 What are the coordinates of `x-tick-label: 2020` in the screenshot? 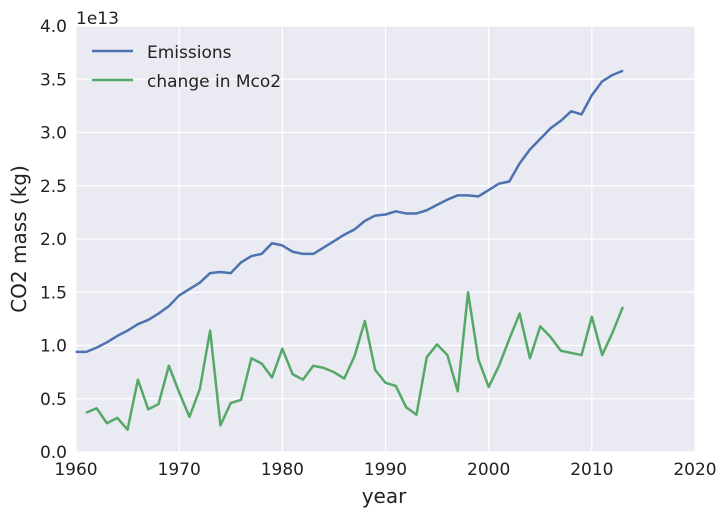 It's located at (694, 470).